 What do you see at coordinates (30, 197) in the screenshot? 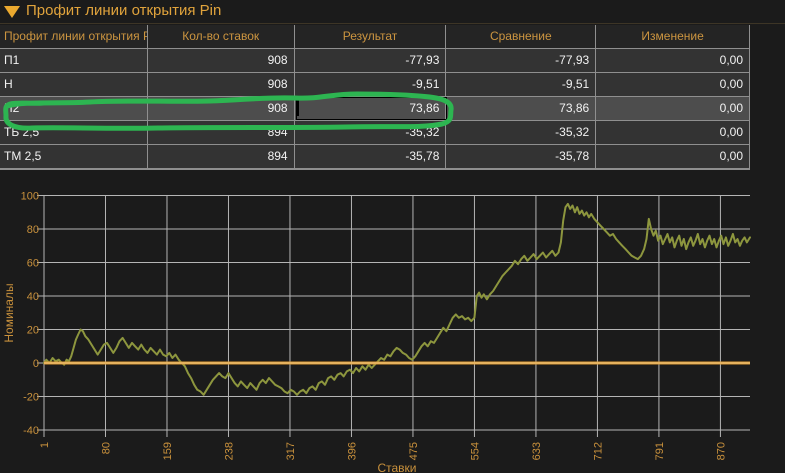
I see `y-tick-label: 100` at bounding box center [30, 197].